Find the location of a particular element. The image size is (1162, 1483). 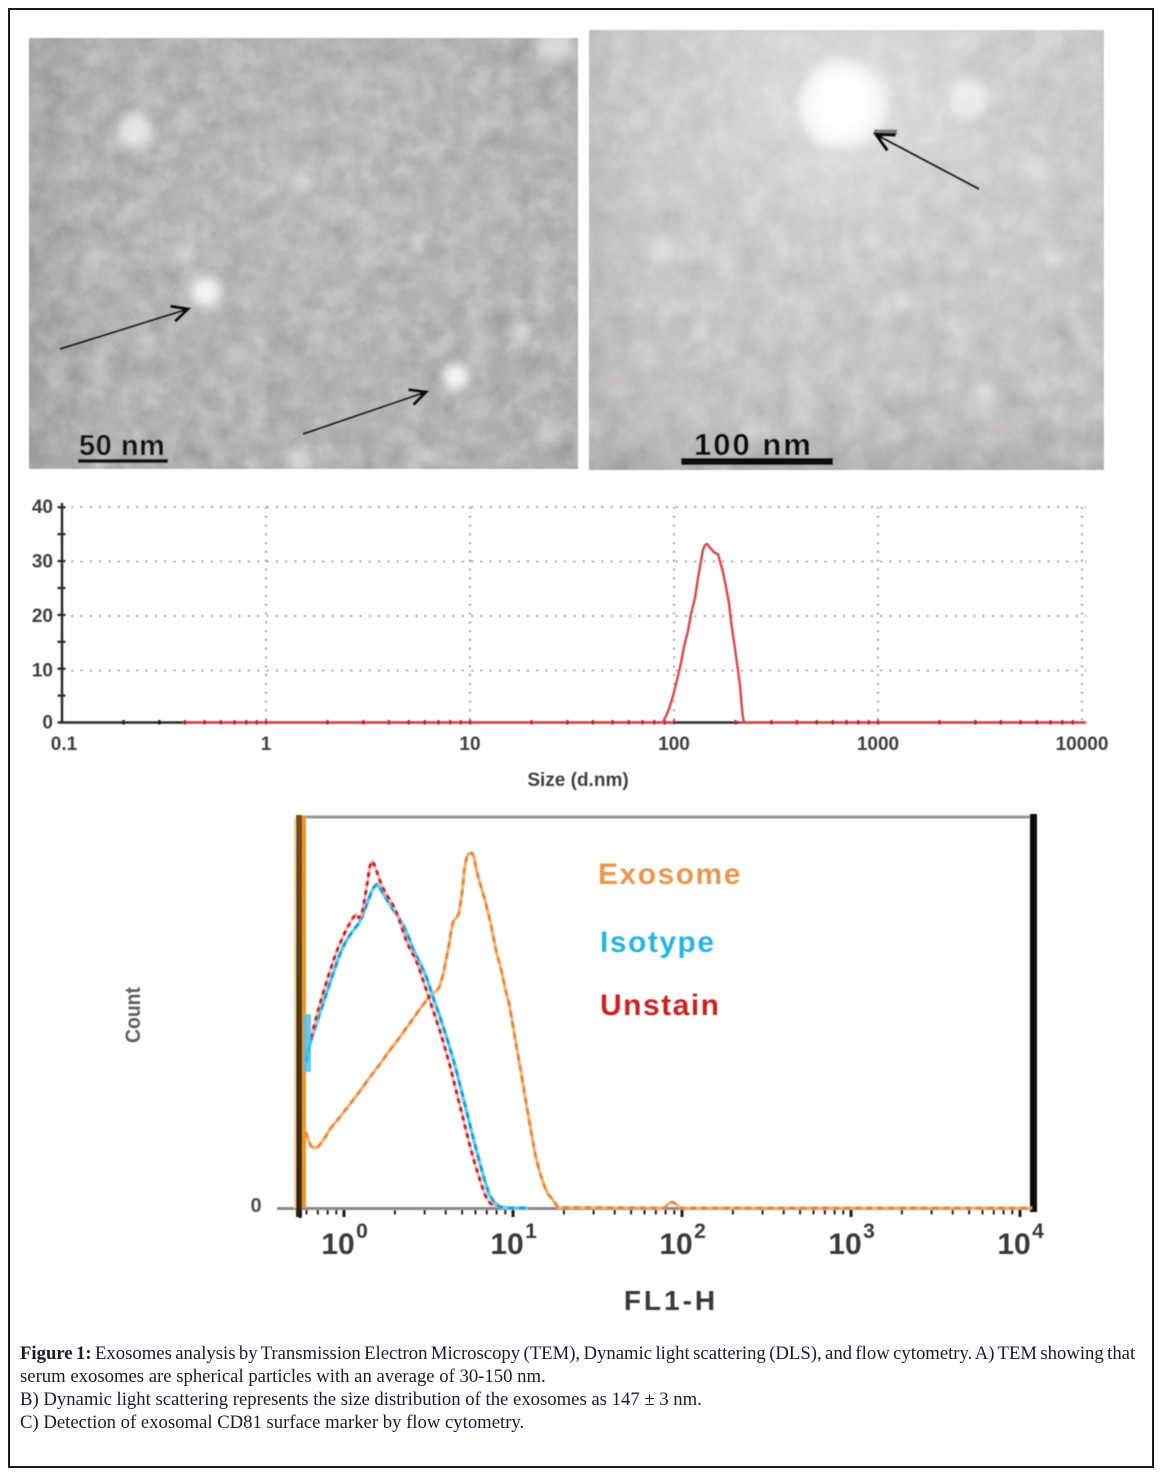

svg-text: 3 is located at coordinates (869, 1231).